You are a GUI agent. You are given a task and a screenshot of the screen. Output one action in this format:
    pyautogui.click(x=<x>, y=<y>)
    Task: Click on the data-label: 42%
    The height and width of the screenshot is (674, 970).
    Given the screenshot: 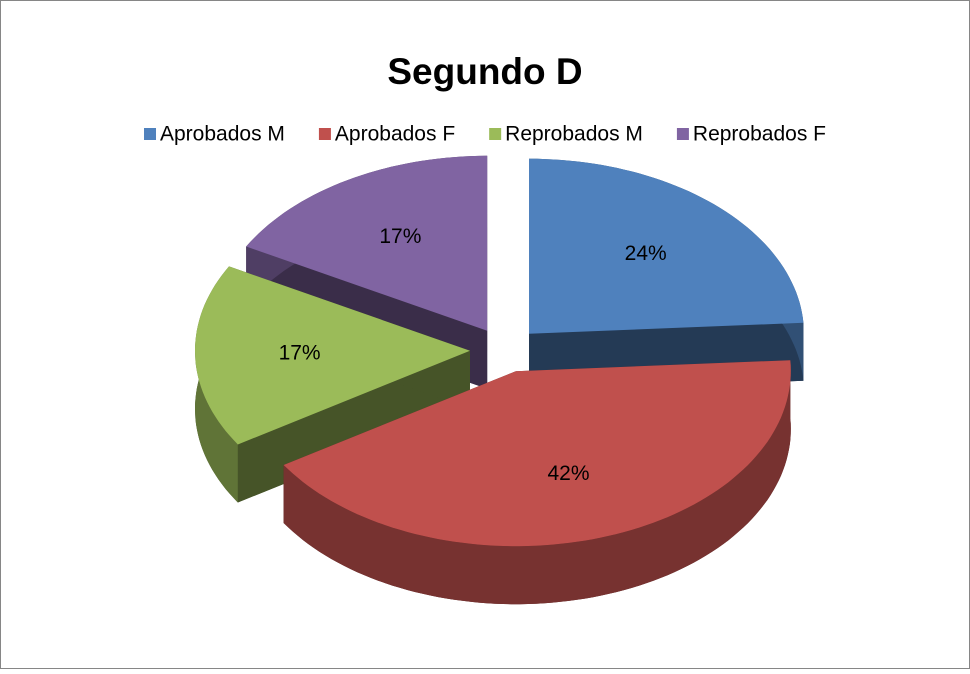 What is the action you would take?
    pyautogui.click(x=568, y=473)
    